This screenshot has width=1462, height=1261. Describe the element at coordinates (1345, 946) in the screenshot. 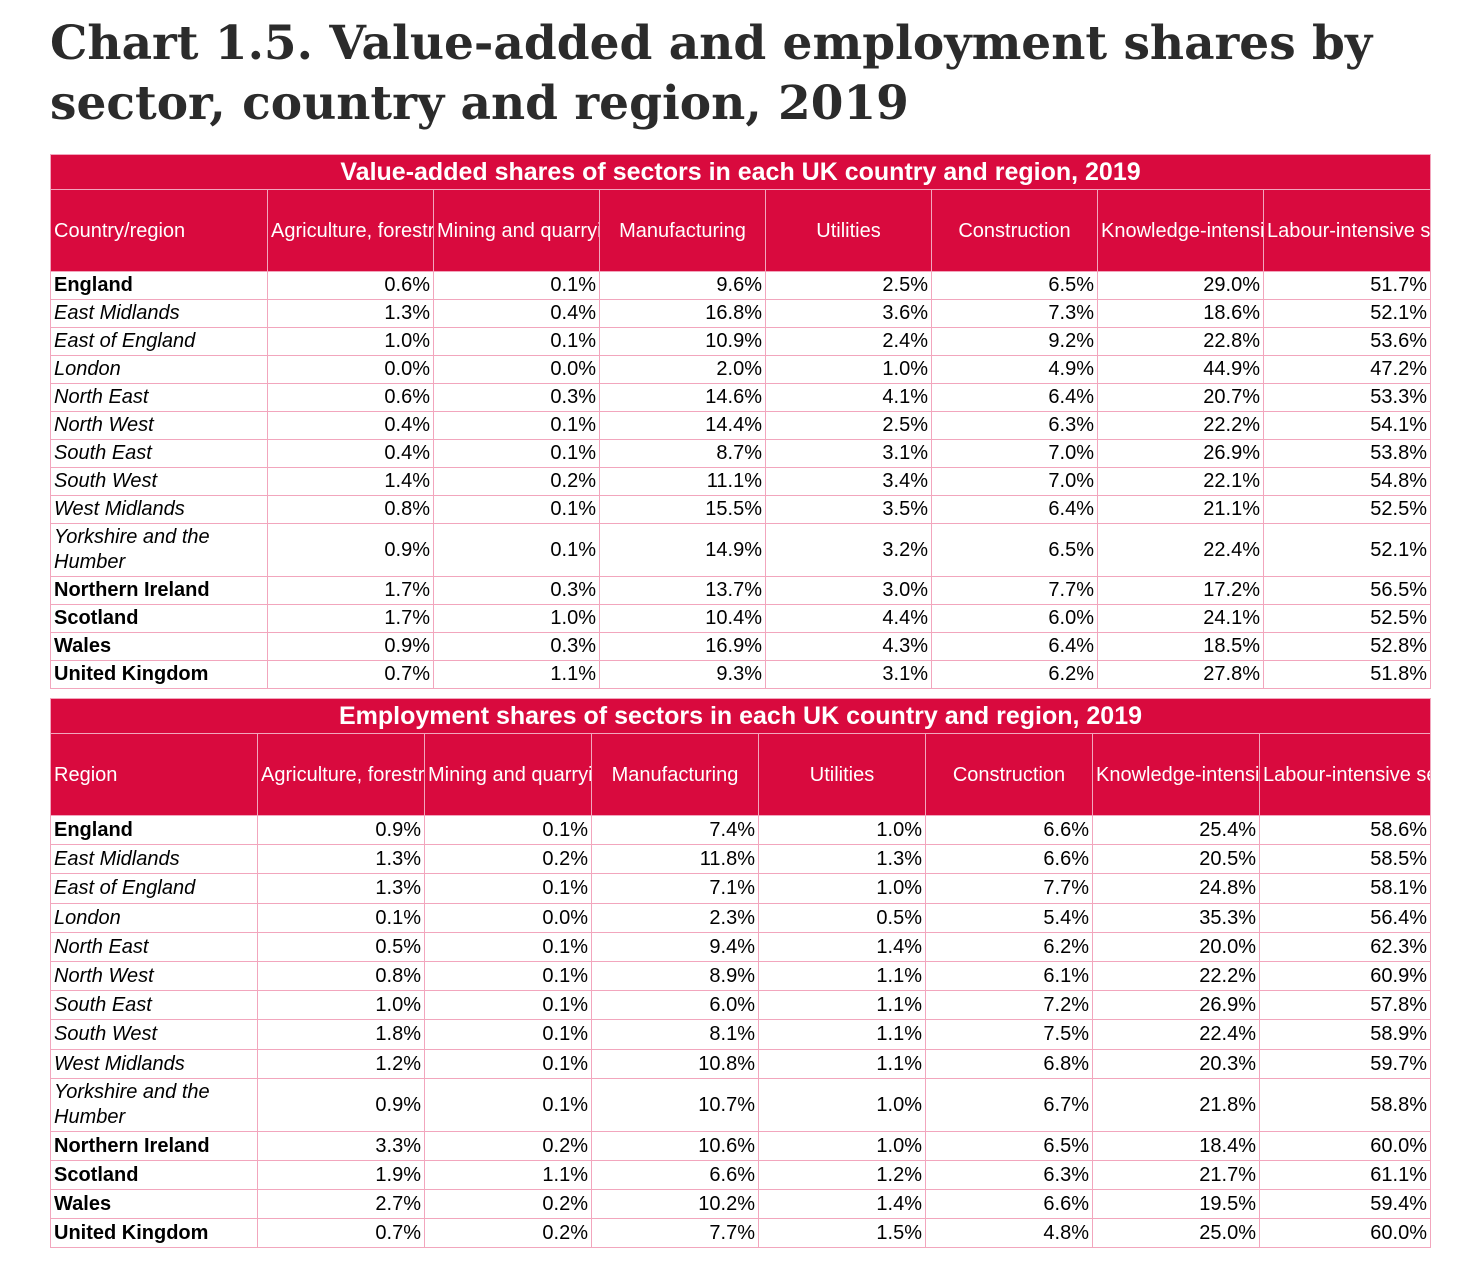

I see `table-cell: 62.3%` at that location.